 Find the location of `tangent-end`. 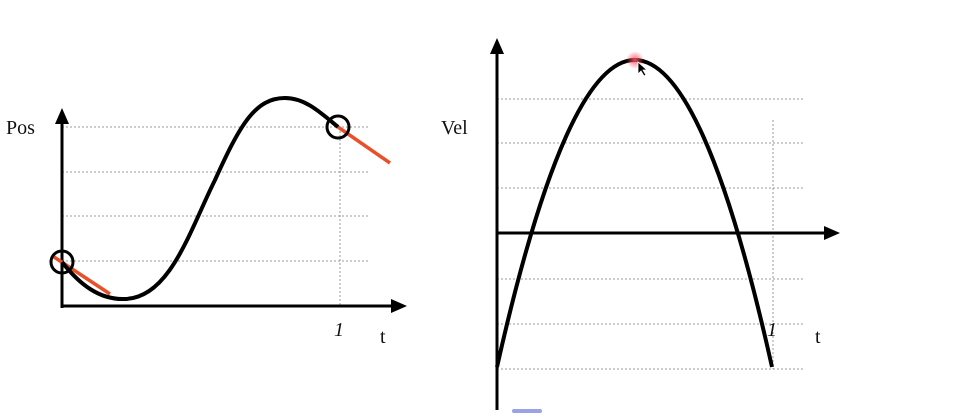

tangent-end is located at coordinates (364, 145).